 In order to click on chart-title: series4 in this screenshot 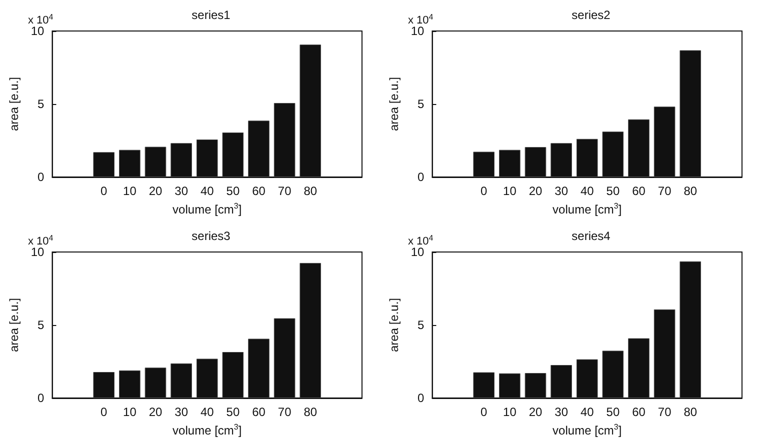, I will do `click(591, 236)`.